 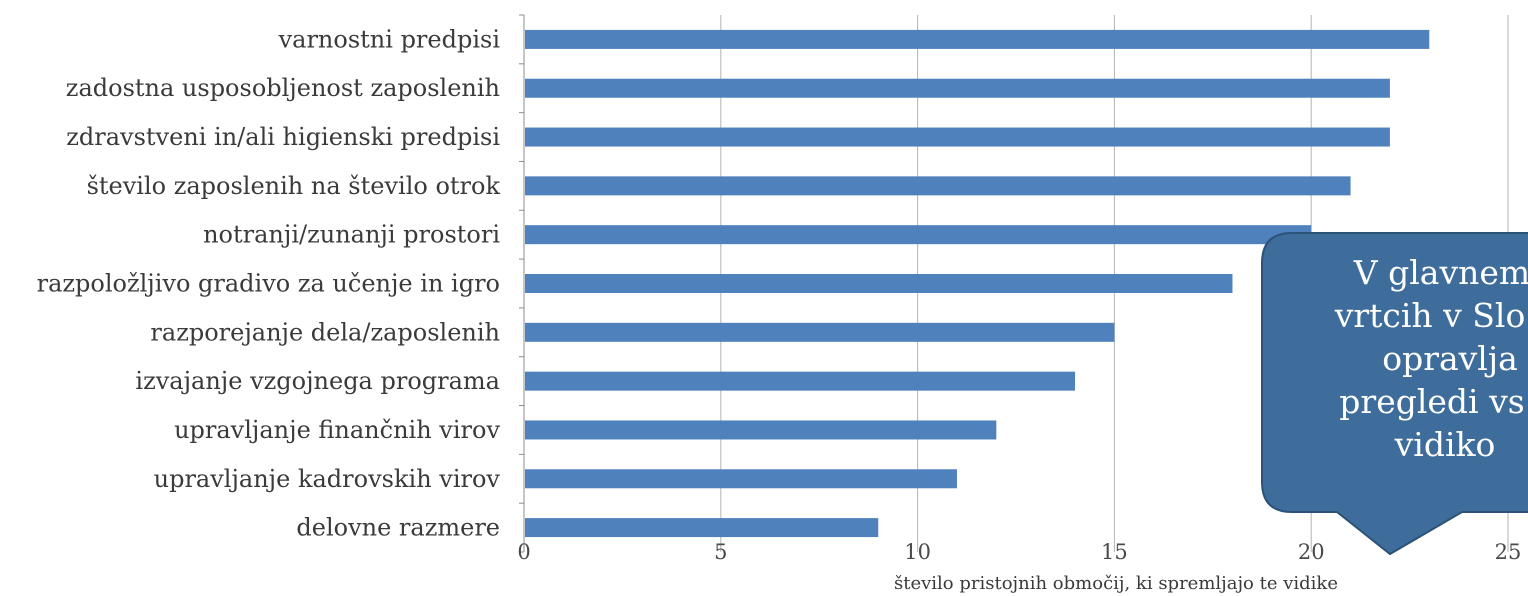 What do you see at coordinates (523, 552) in the screenshot?
I see `x-tick-label: 0` at bounding box center [523, 552].